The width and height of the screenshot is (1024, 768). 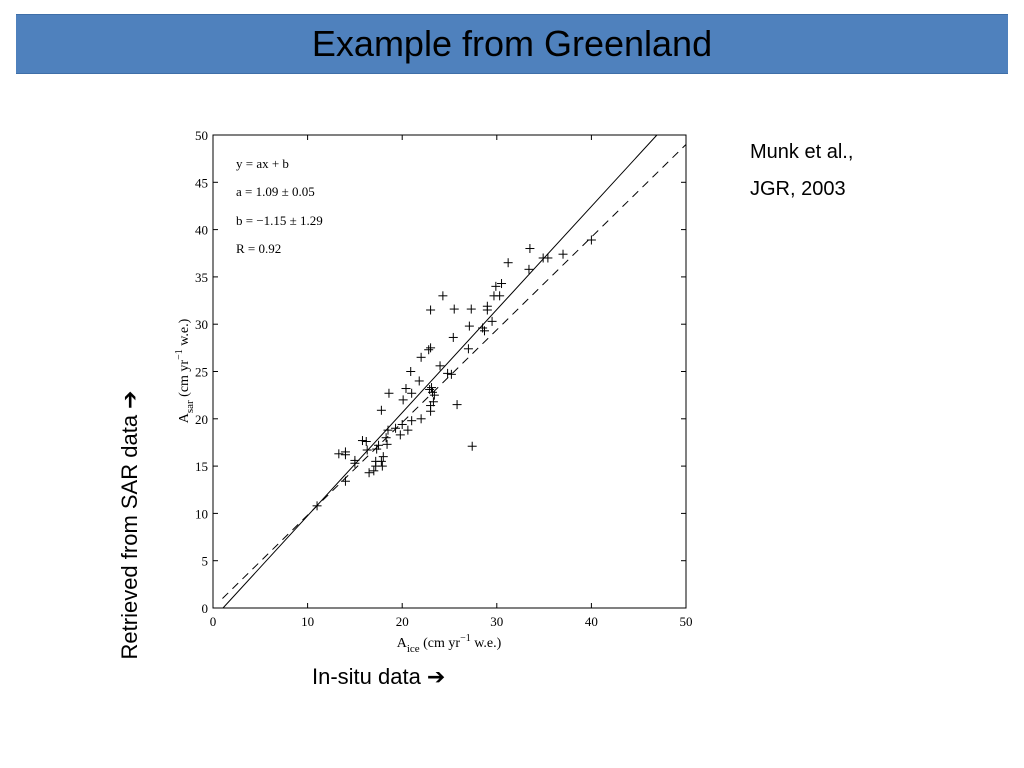 I want to click on y-tick-label: 25, so click(x=201, y=372).